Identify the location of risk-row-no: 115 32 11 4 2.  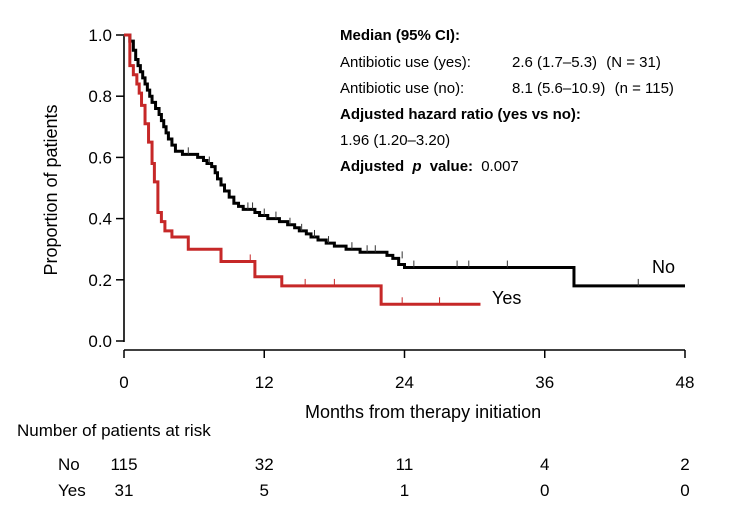
(399, 464).